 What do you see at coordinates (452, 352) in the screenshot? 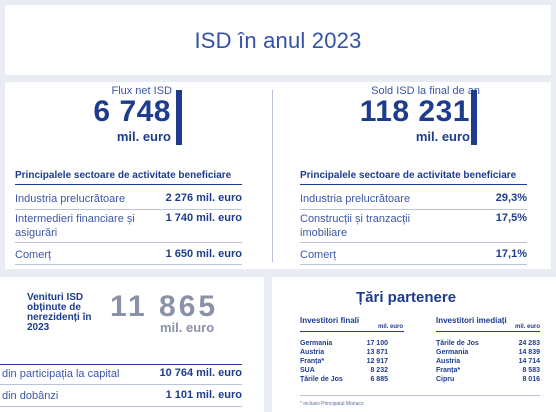
I see `immediate-row-2-country: Germania` at bounding box center [452, 352].